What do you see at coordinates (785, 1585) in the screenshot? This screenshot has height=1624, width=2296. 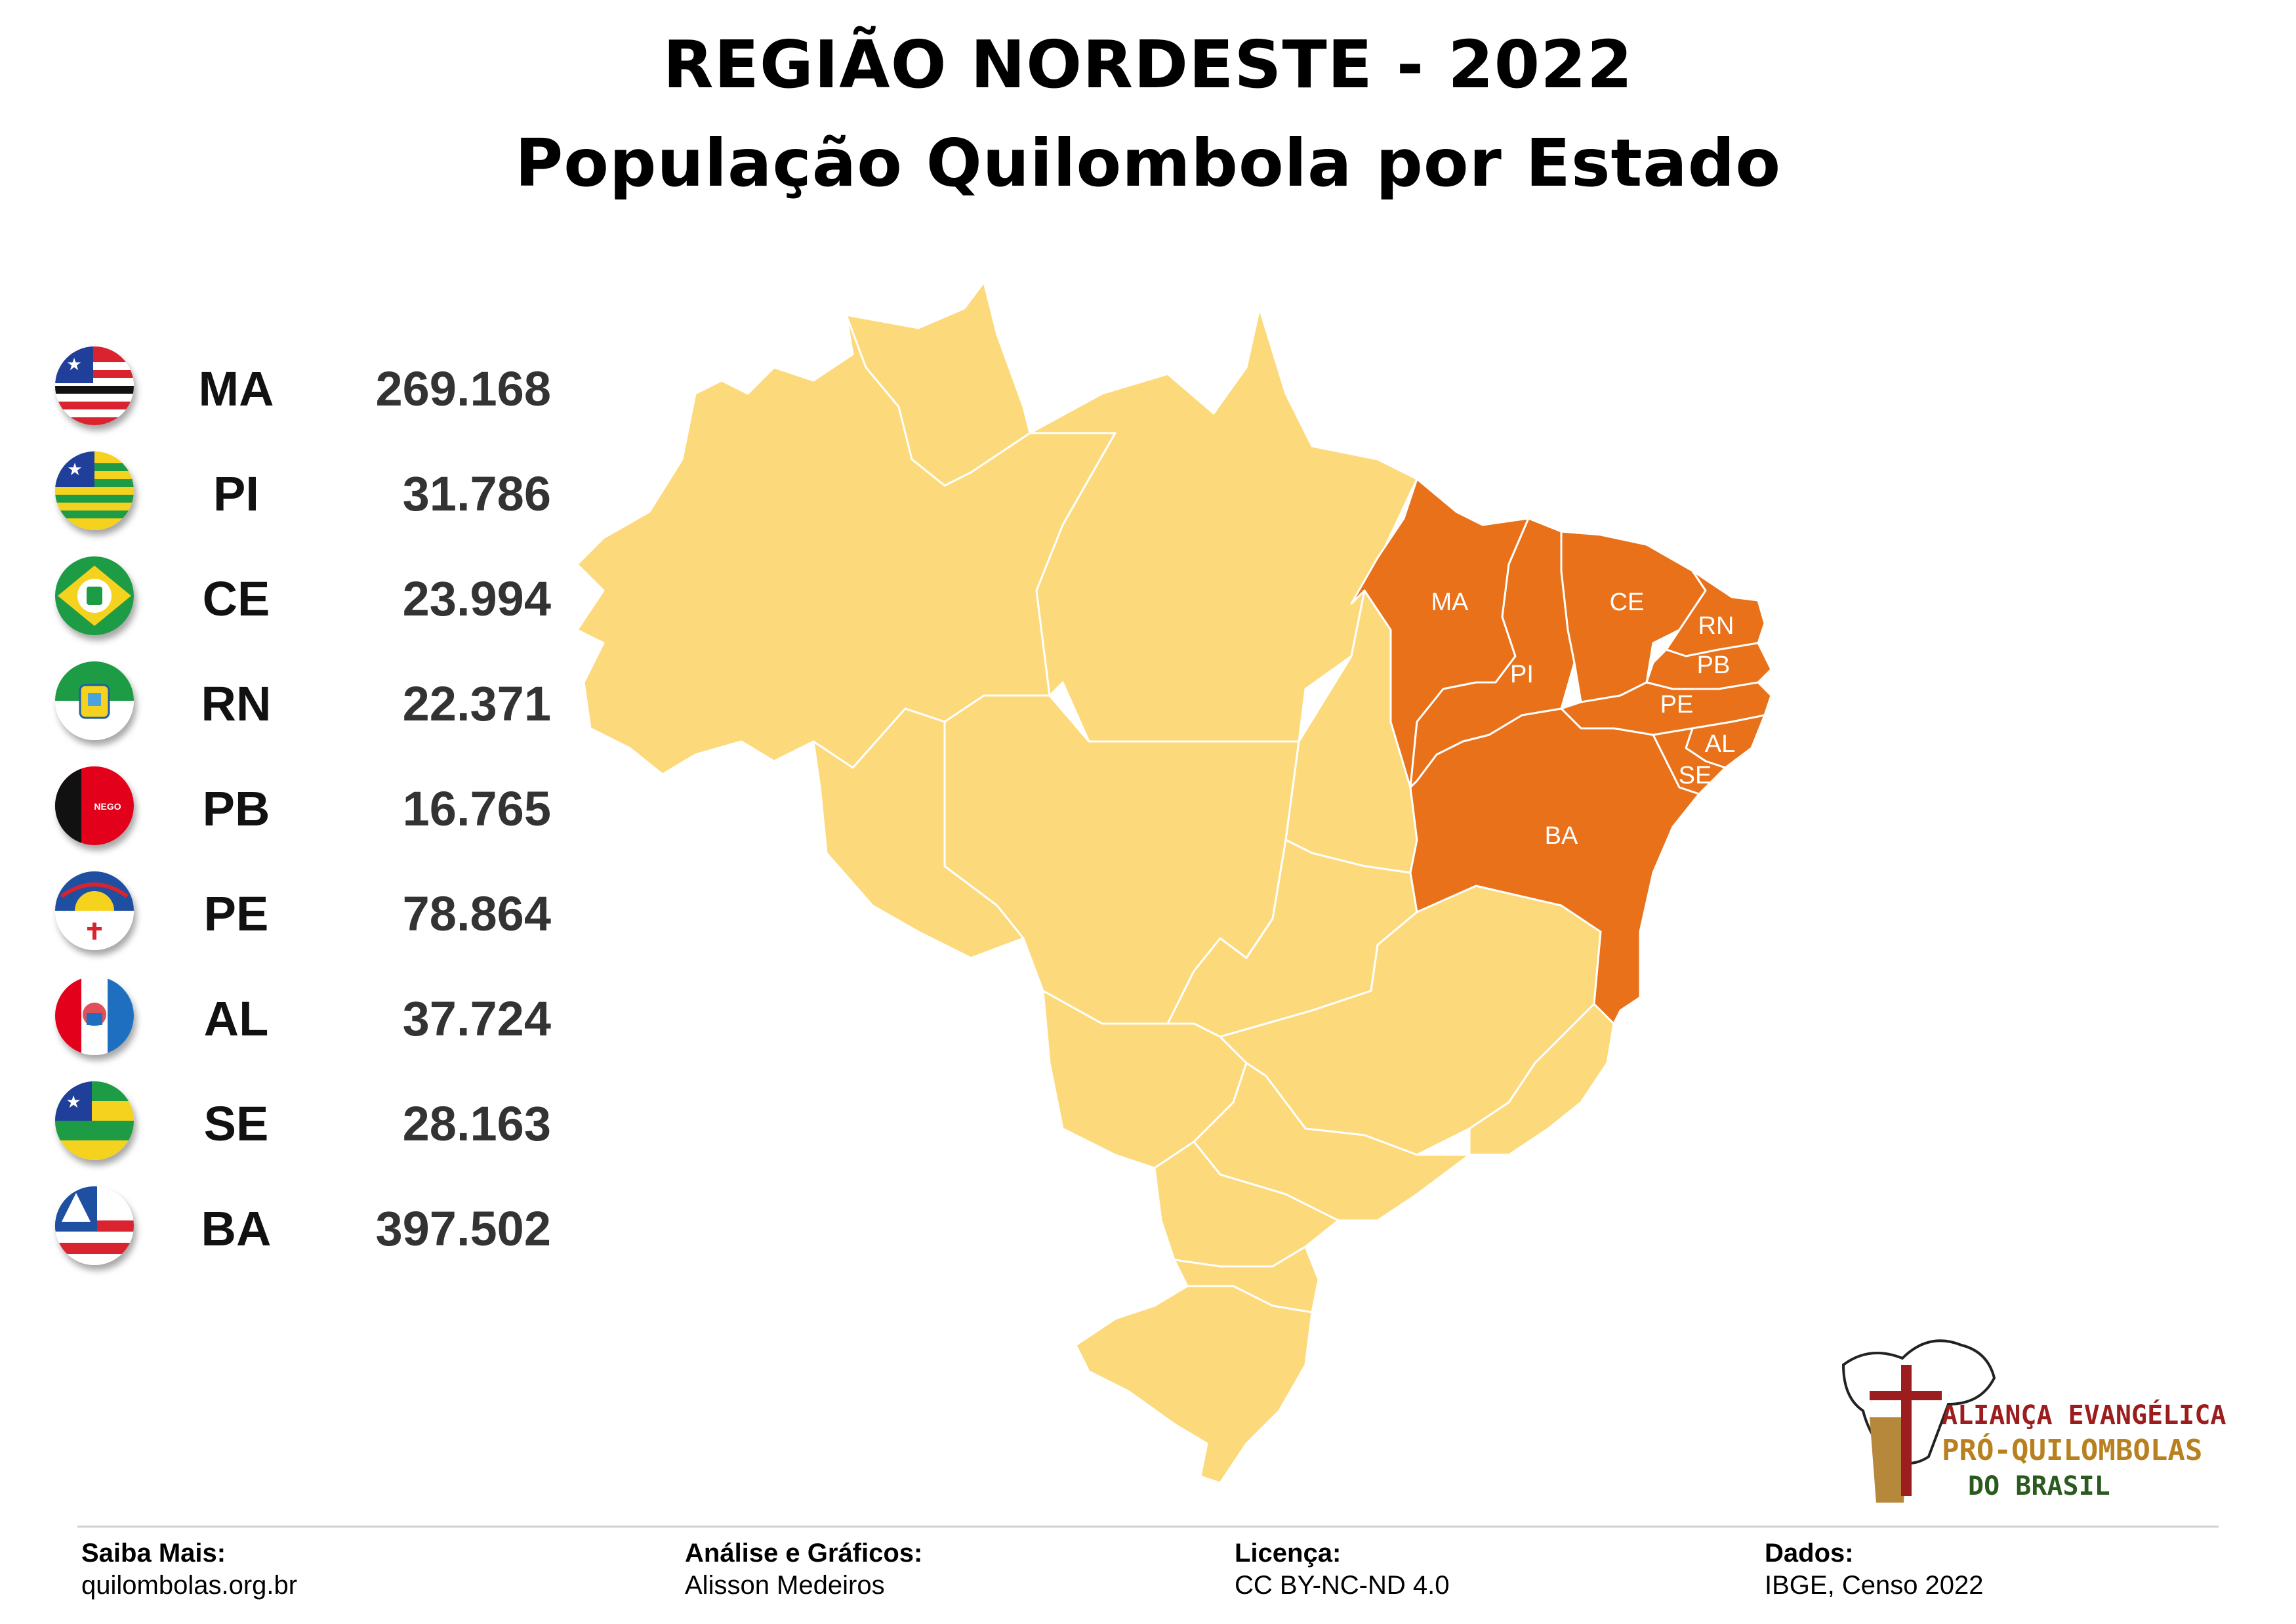 I see `footer-analise-value: Alisson Medeiros` at bounding box center [785, 1585].